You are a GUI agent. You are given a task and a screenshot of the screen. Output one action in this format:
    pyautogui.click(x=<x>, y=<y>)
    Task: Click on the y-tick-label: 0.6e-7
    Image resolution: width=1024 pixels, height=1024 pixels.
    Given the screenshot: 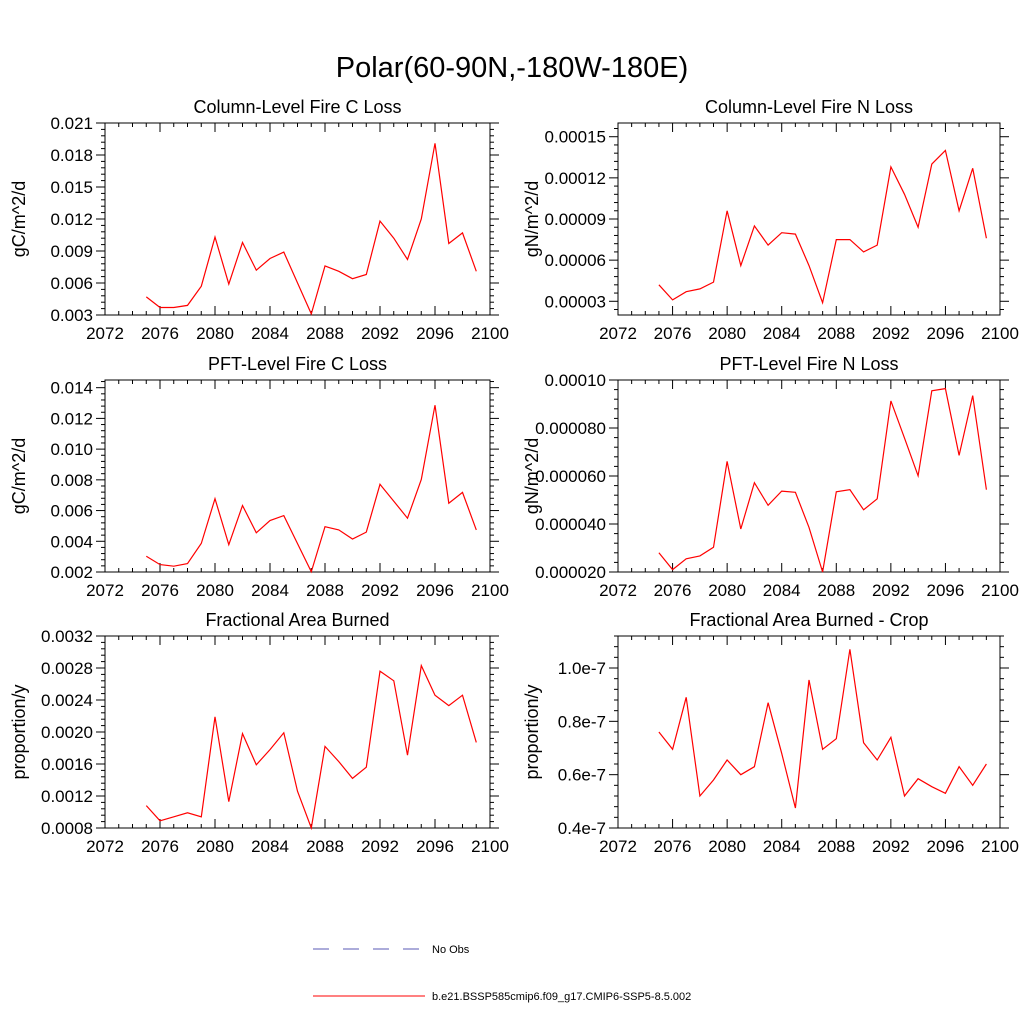 What is the action you would take?
    pyautogui.click(x=582, y=775)
    